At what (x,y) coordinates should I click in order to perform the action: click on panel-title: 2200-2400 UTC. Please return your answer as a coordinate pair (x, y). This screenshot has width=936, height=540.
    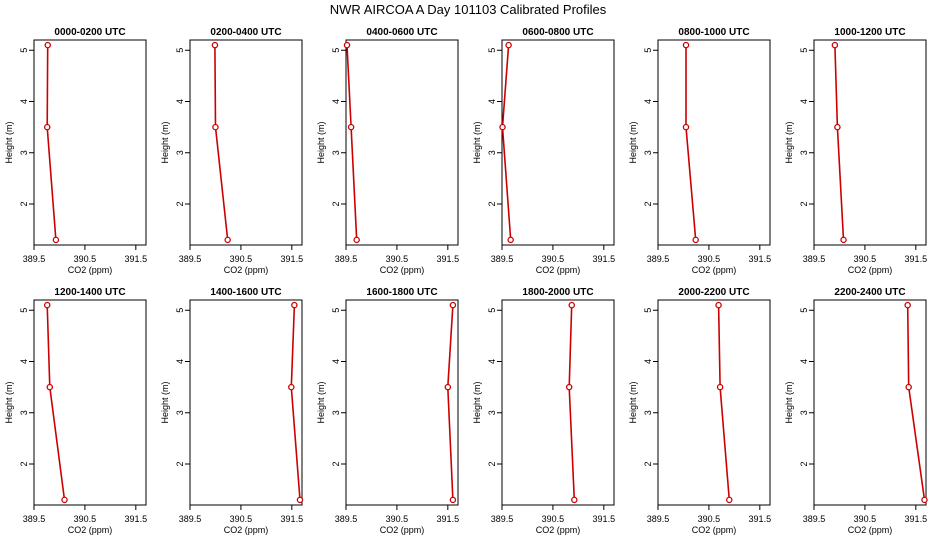
    Looking at the image, I should click on (869, 292).